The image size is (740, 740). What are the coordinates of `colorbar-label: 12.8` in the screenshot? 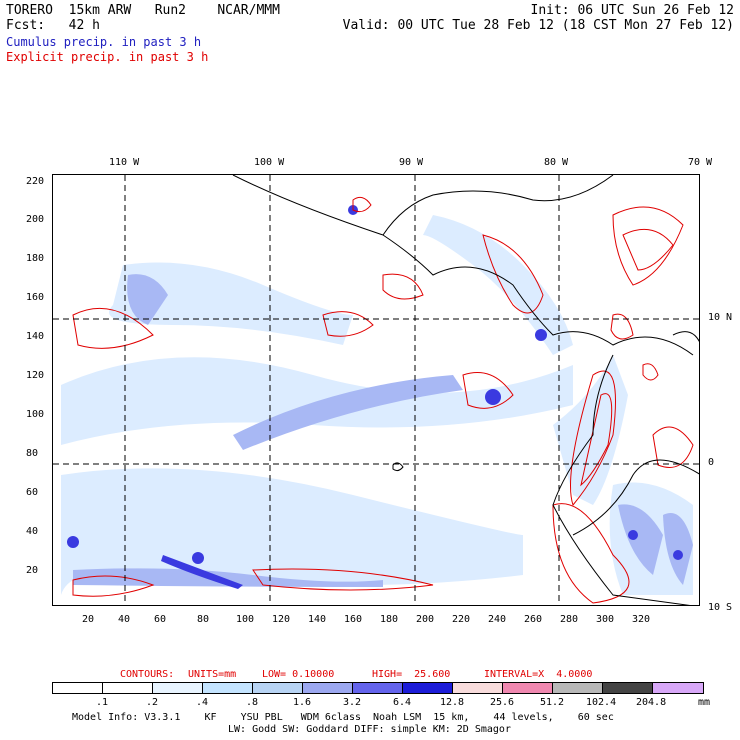 It's located at (452, 702).